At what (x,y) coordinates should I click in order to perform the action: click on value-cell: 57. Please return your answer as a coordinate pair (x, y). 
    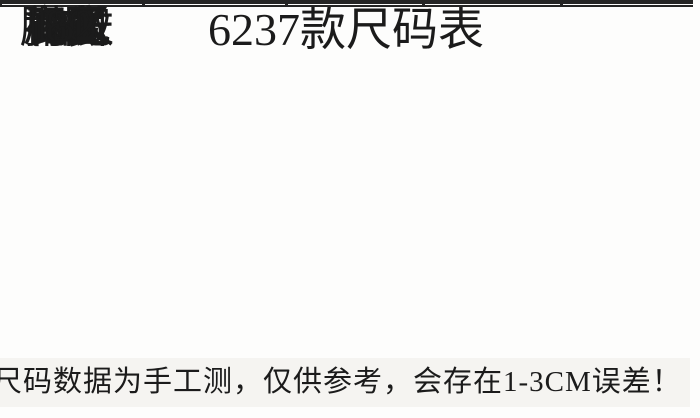
    Looking at the image, I should click on (67, 25).